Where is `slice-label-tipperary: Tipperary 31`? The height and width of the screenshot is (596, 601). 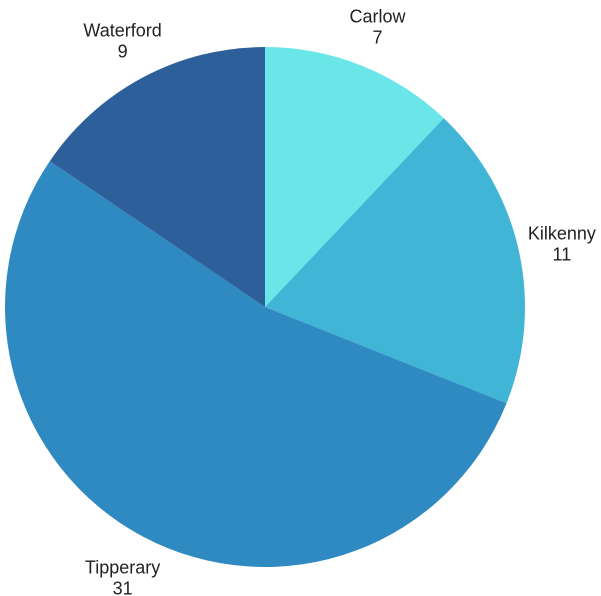 slice-label-tipperary: Tipperary 31 is located at coordinates (122, 577).